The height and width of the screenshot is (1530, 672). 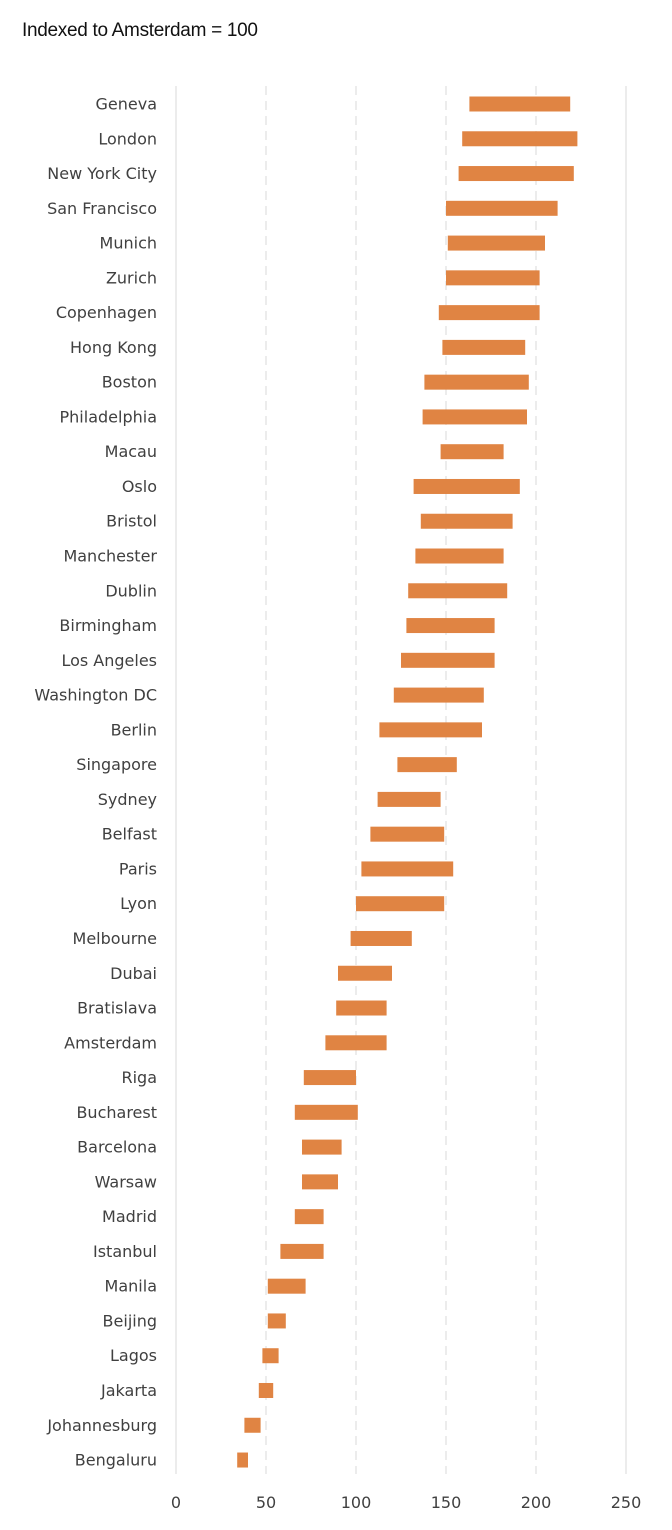 I want to click on category-label: Johannesburg, so click(x=101, y=1425).